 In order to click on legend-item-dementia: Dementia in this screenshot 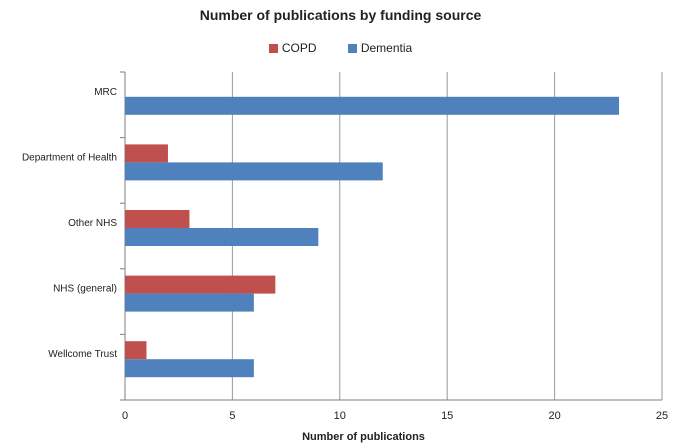, I will do `click(380, 48)`.